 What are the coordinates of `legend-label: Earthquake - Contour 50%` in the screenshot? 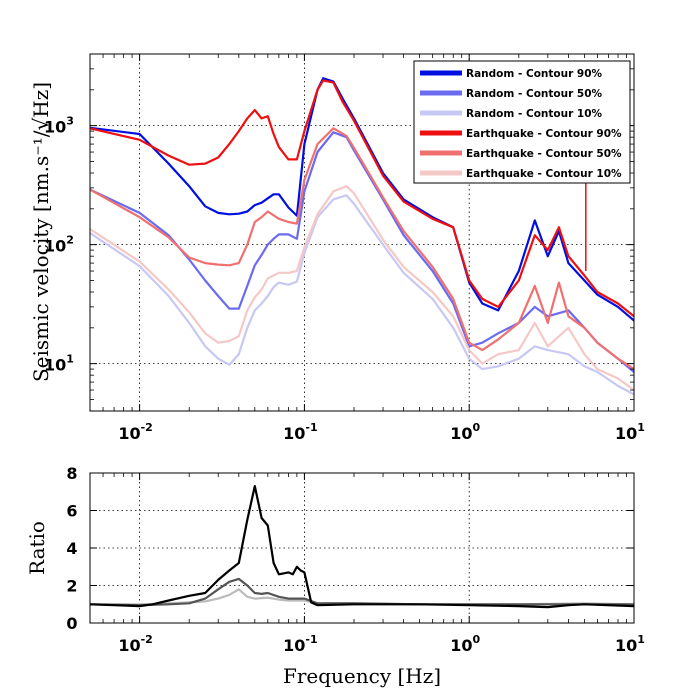 It's located at (544, 154).